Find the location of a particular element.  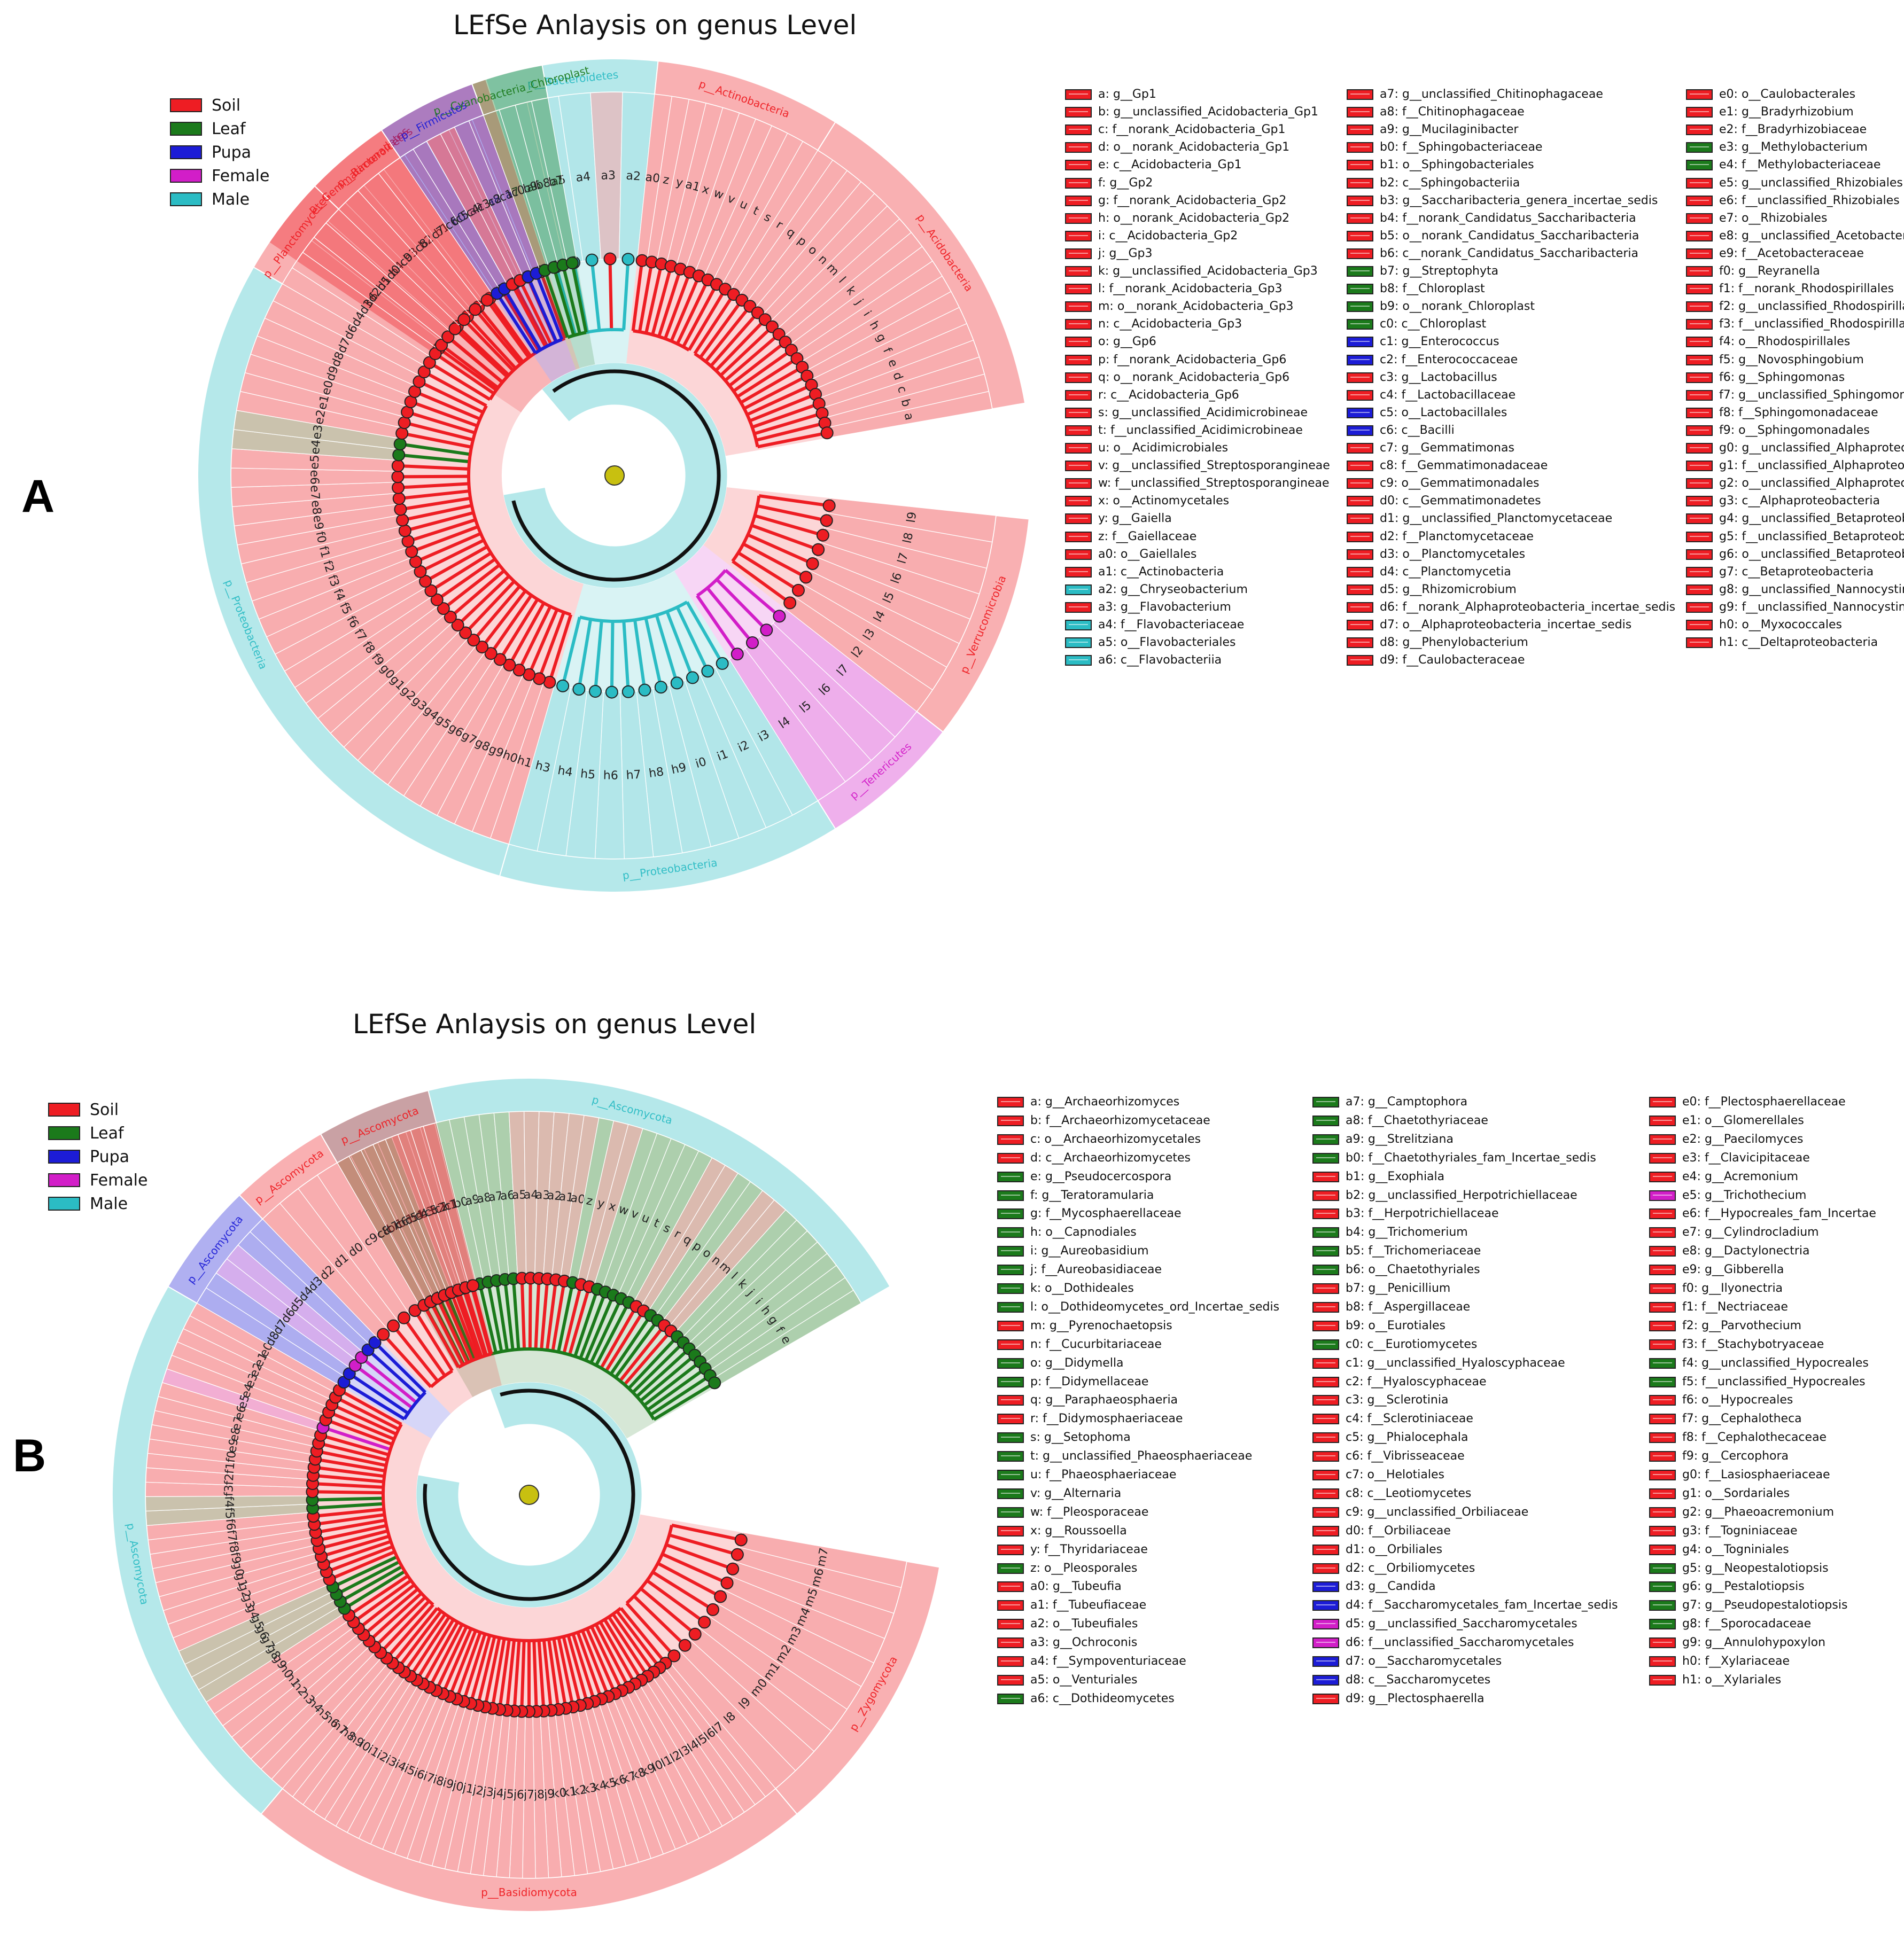

taxa-label: g8: f__Sporocadaceae is located at coordinates (1747, 1624).